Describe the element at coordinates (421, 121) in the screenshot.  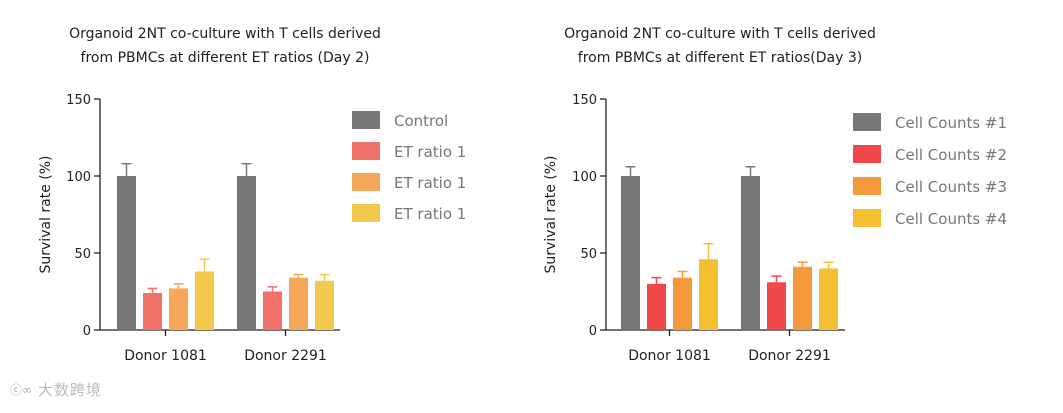
I see `legend-label: Control` at that location.